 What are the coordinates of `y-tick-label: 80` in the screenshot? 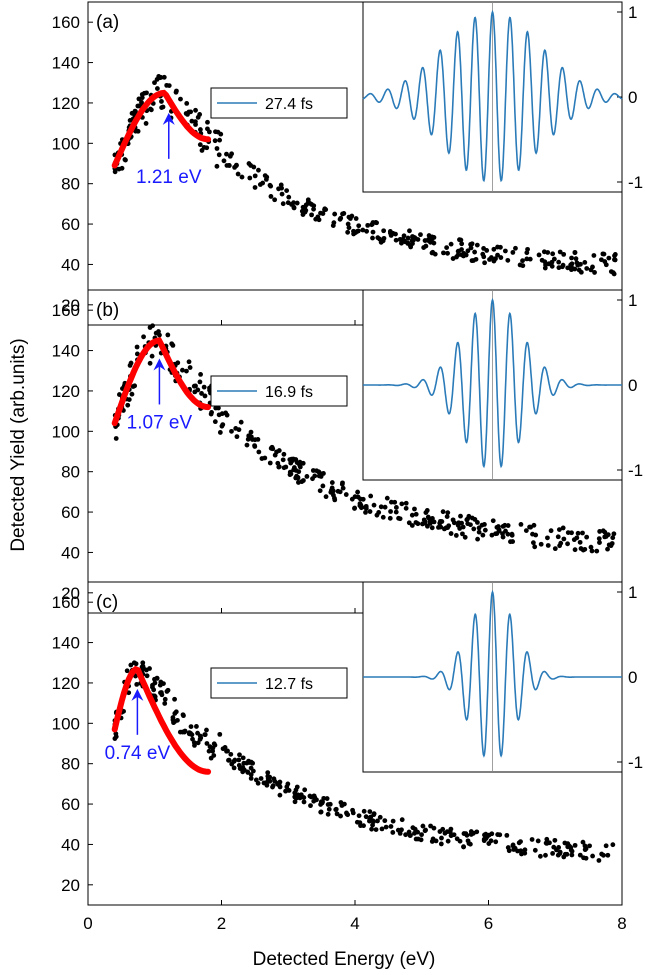 It's located at (70, 184).